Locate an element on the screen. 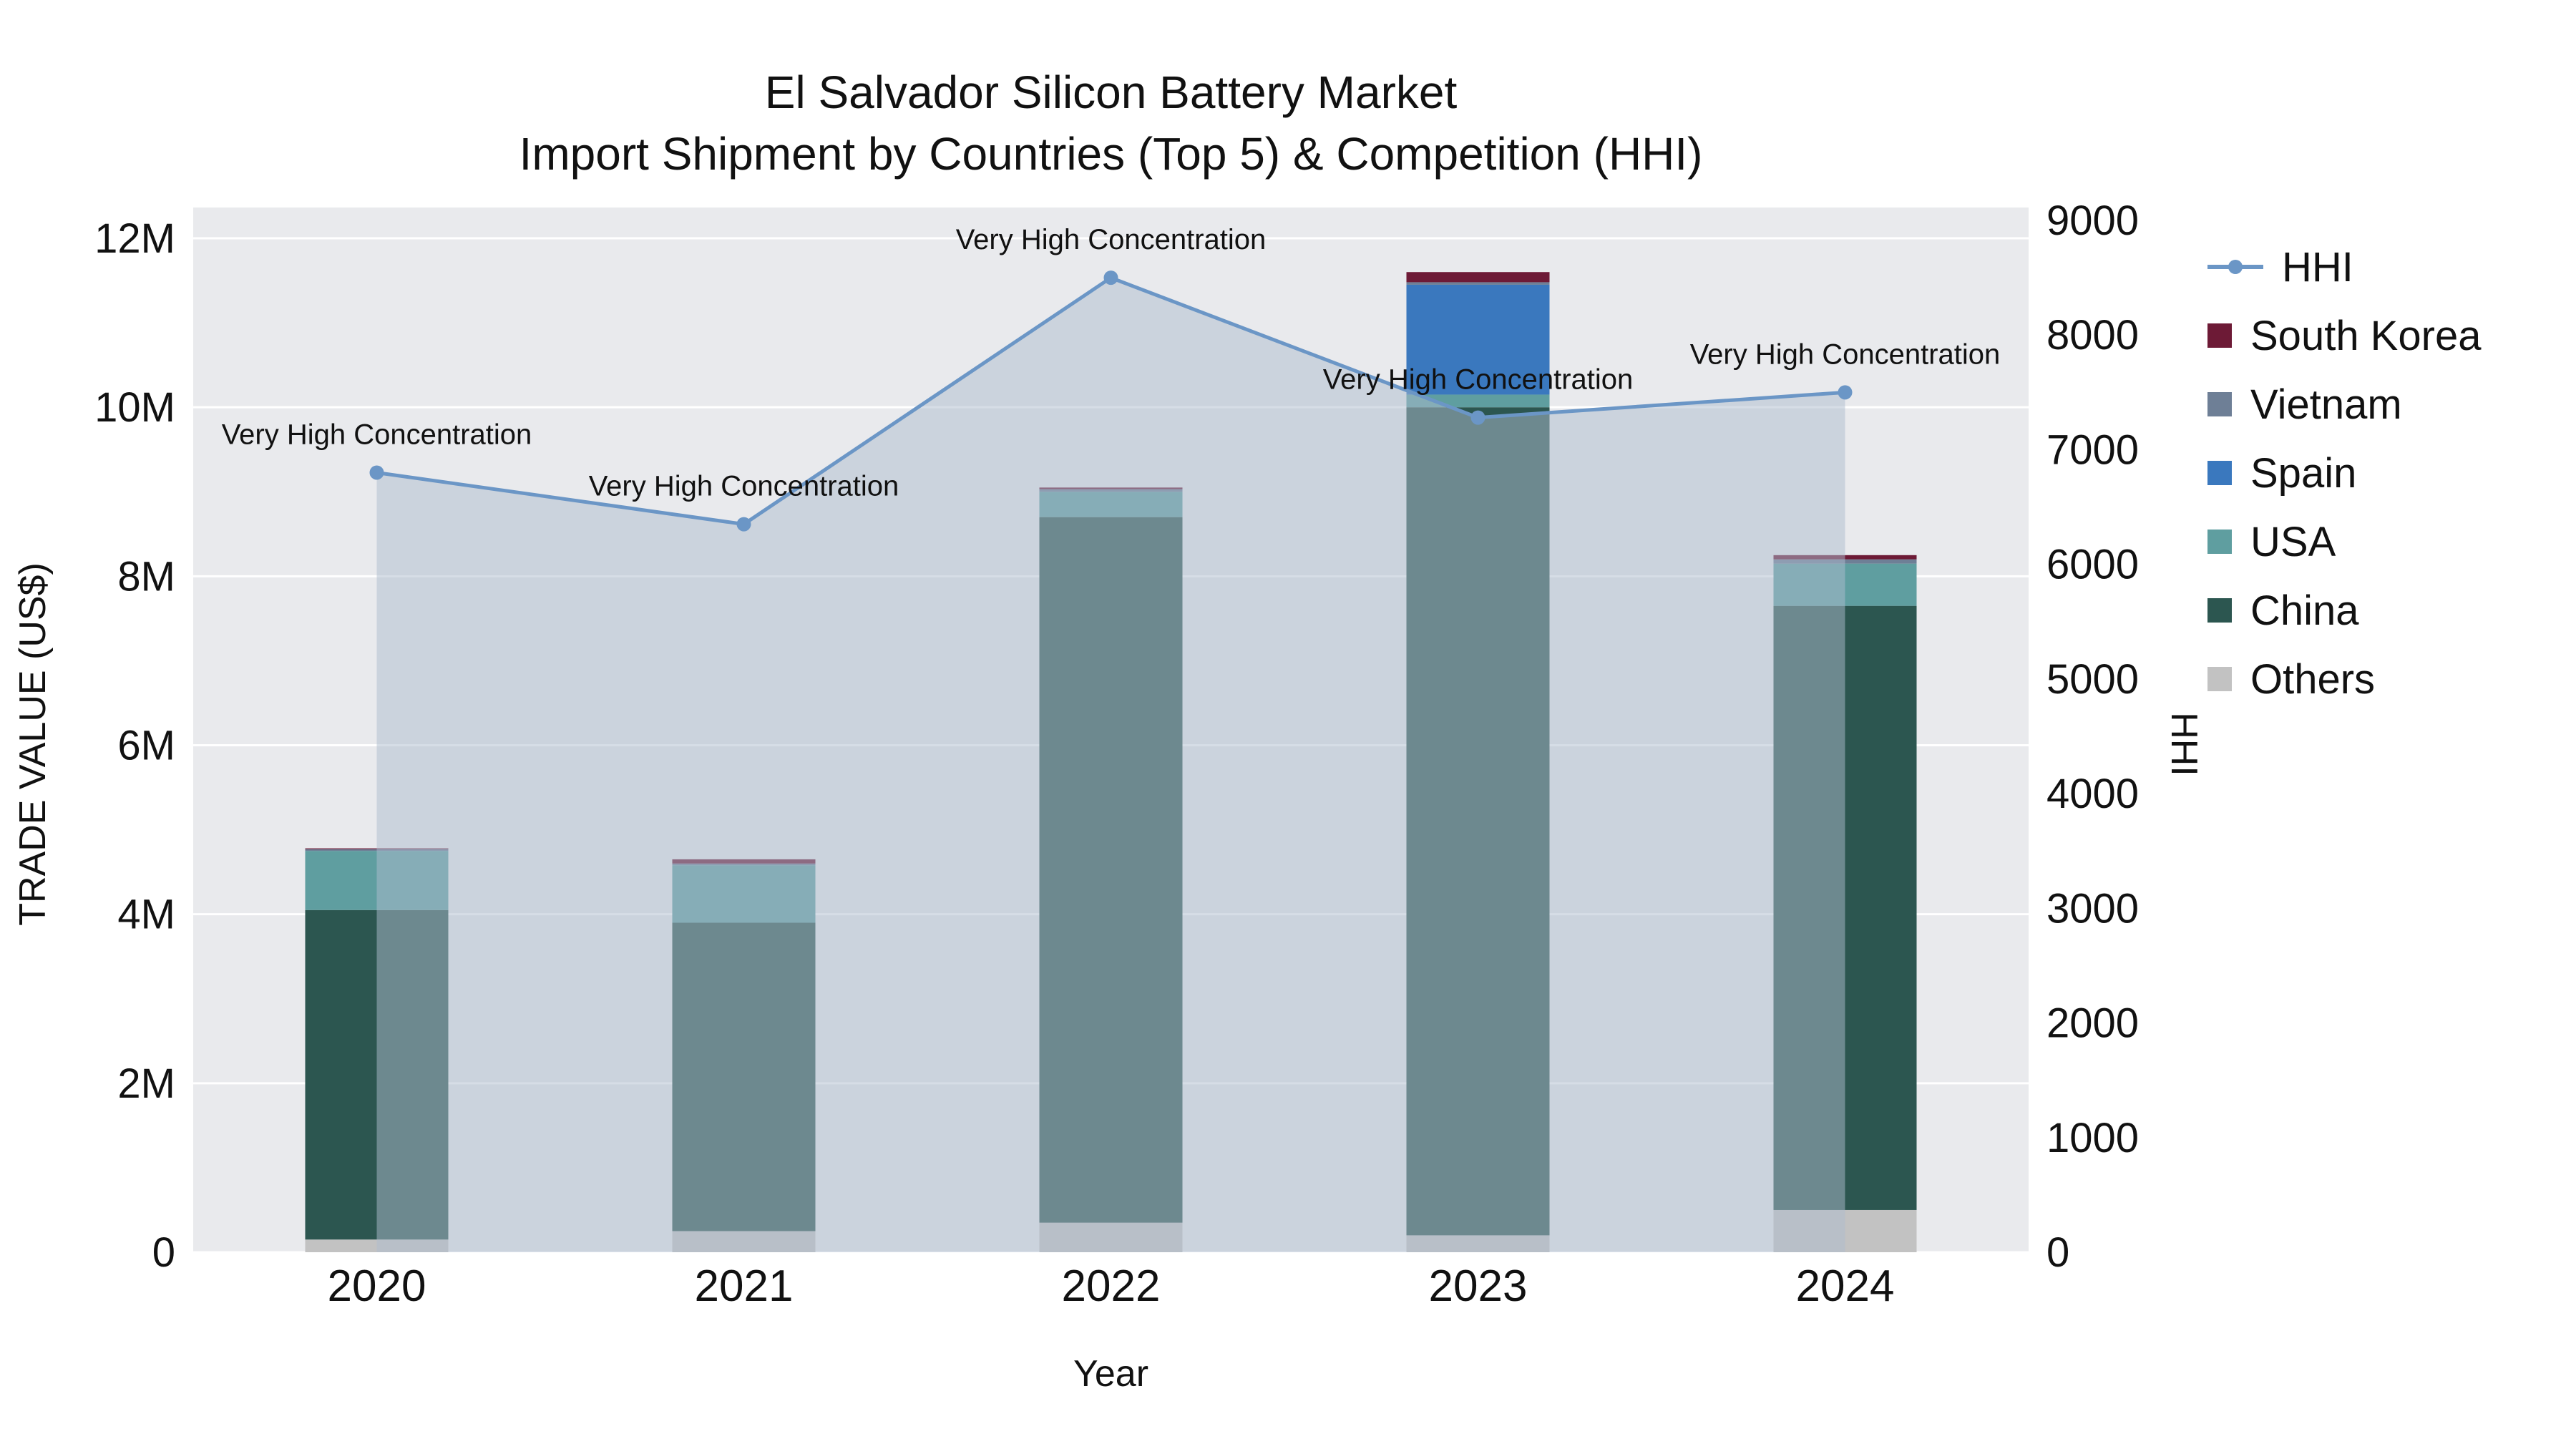 The width and height of the screenshot is (2576, 1449). legend-item-others: Others is located at coordinates (2344, 679).